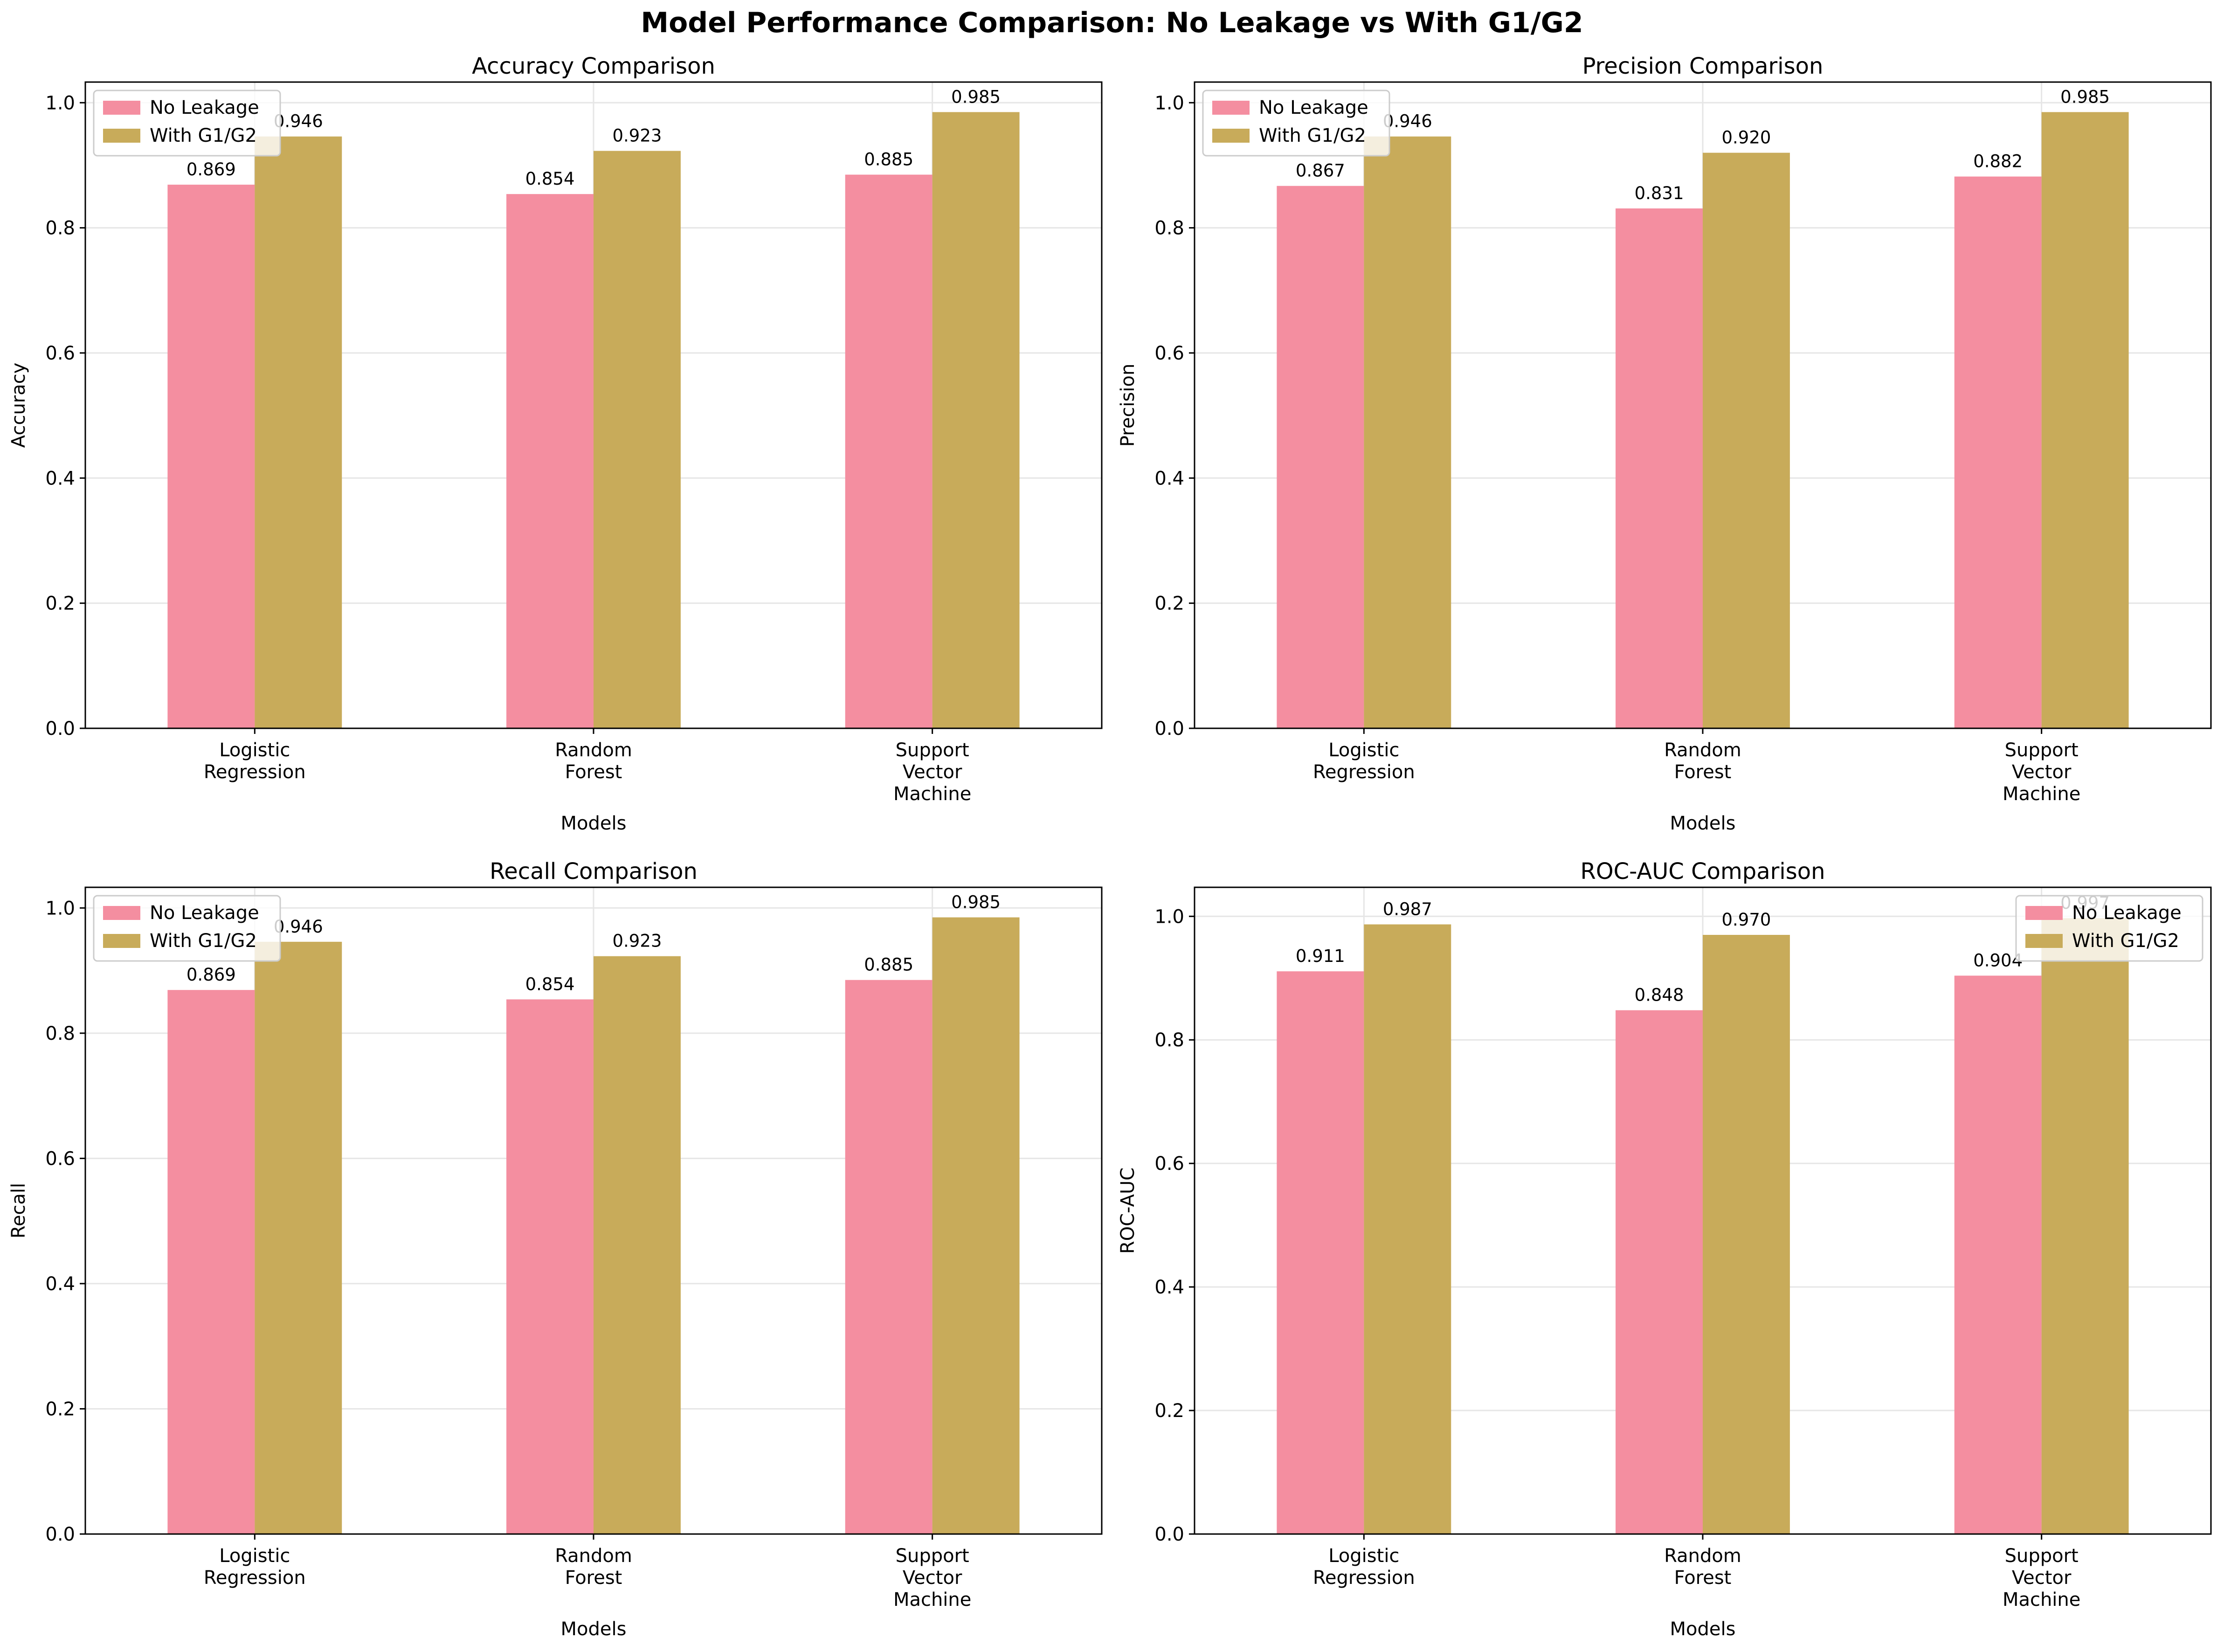 This screenshot has width=2224, height=1652. Describe the element at coordinates (1703, 66) in the screenshot. I see `chart-title: Precision Comparison` at that location.